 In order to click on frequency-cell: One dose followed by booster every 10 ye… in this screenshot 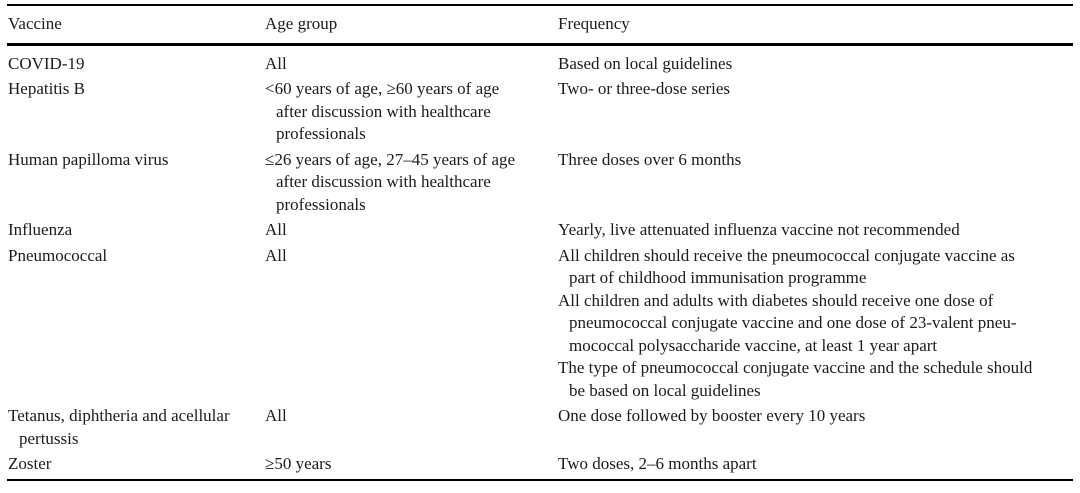, I will do `click(815, 427)`.